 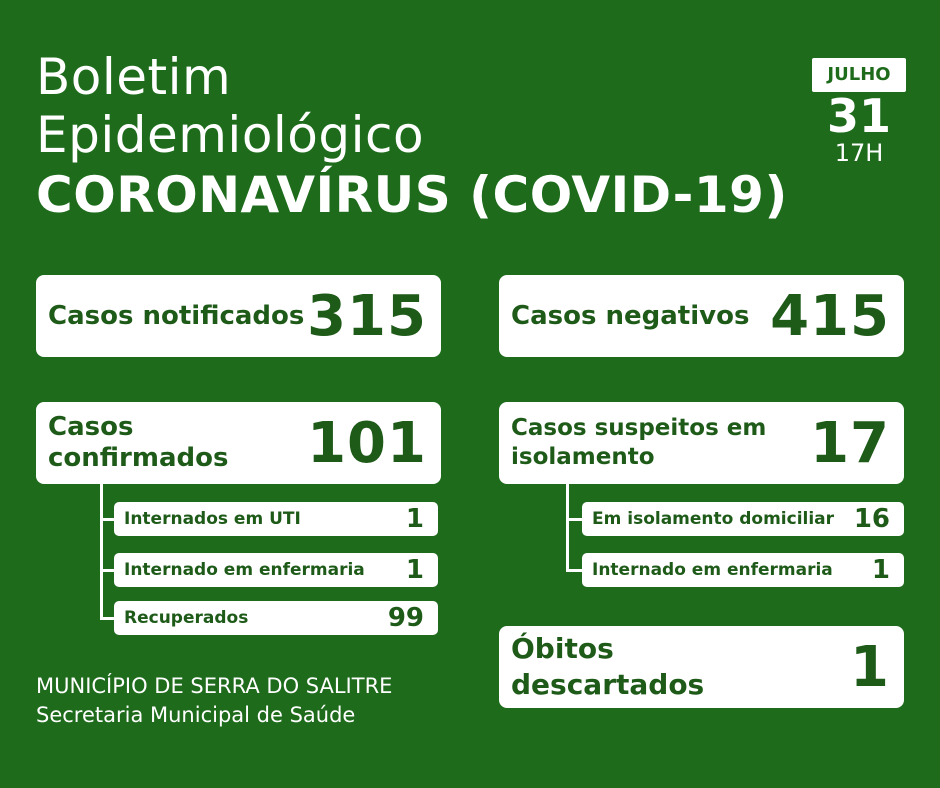 I want to click on sub-label: Recuperados, so click(x=186, y=618).